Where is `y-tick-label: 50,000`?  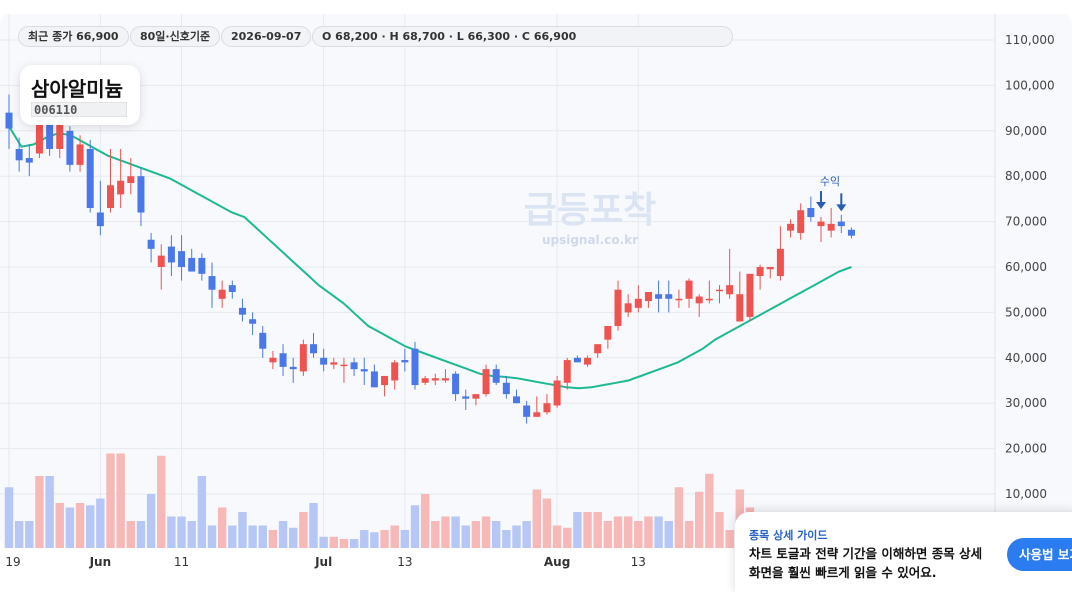 y-tick-label: 50,000 is located at coordinates (1026, 312).